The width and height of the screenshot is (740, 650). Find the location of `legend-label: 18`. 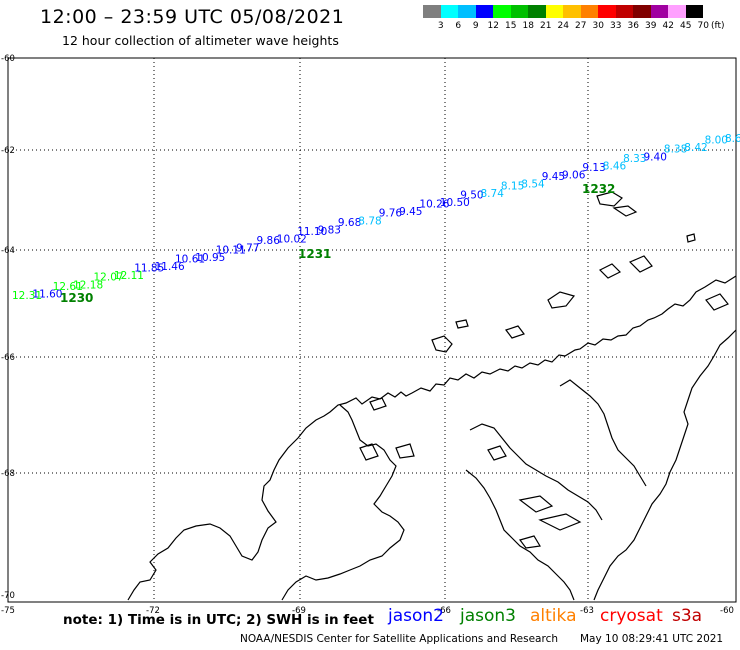

legend-label: 18 is located at coordinates (528, 26).